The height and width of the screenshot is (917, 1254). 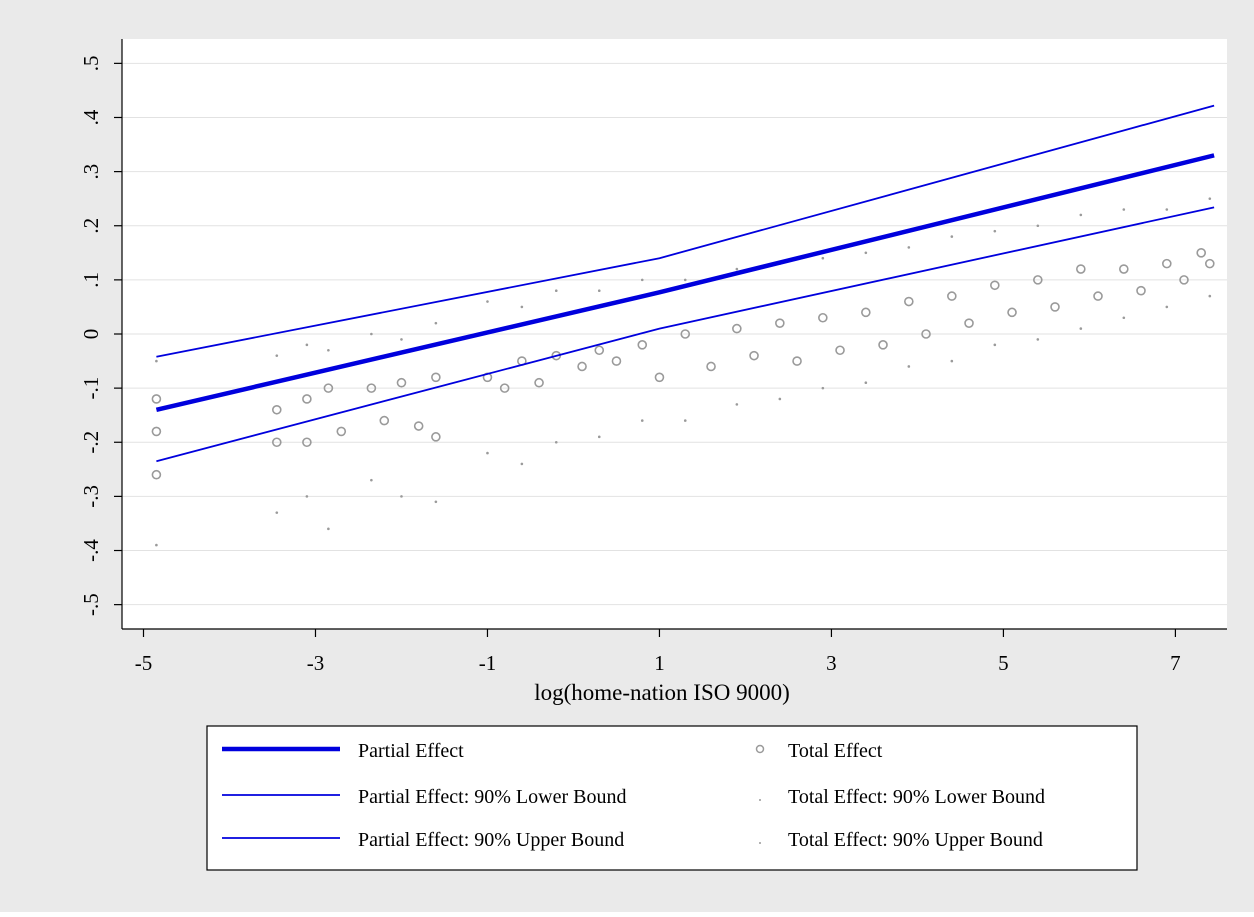 What do you see at coordinates (1003, 663) in the screenshot?
I see `x-tick-label: 5` at bounding box center [1003, 663].